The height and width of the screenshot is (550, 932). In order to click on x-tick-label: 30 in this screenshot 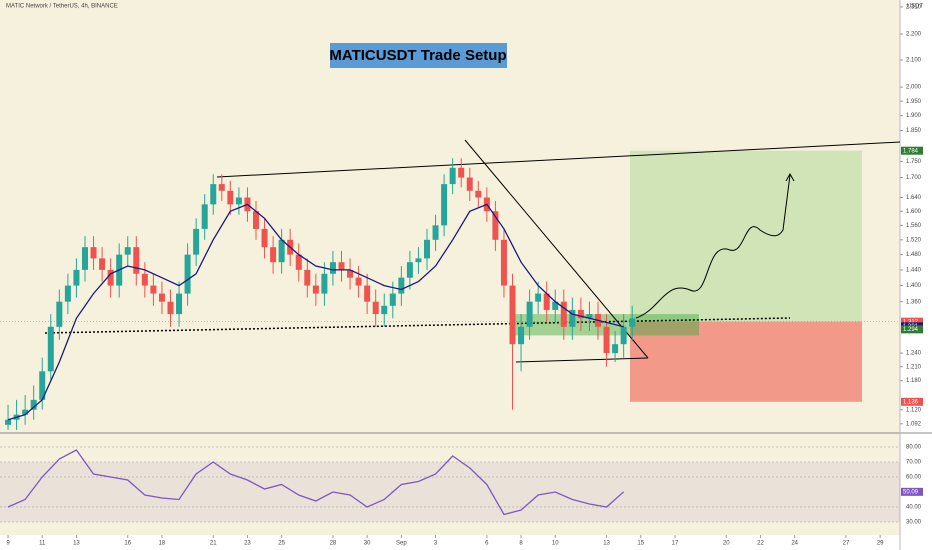, I will do `click(367, 544)`.